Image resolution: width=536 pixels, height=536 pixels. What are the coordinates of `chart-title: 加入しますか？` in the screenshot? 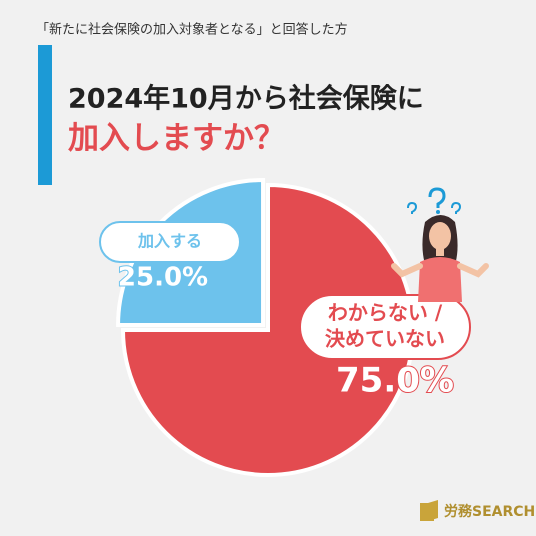 It's located at (176, 139).